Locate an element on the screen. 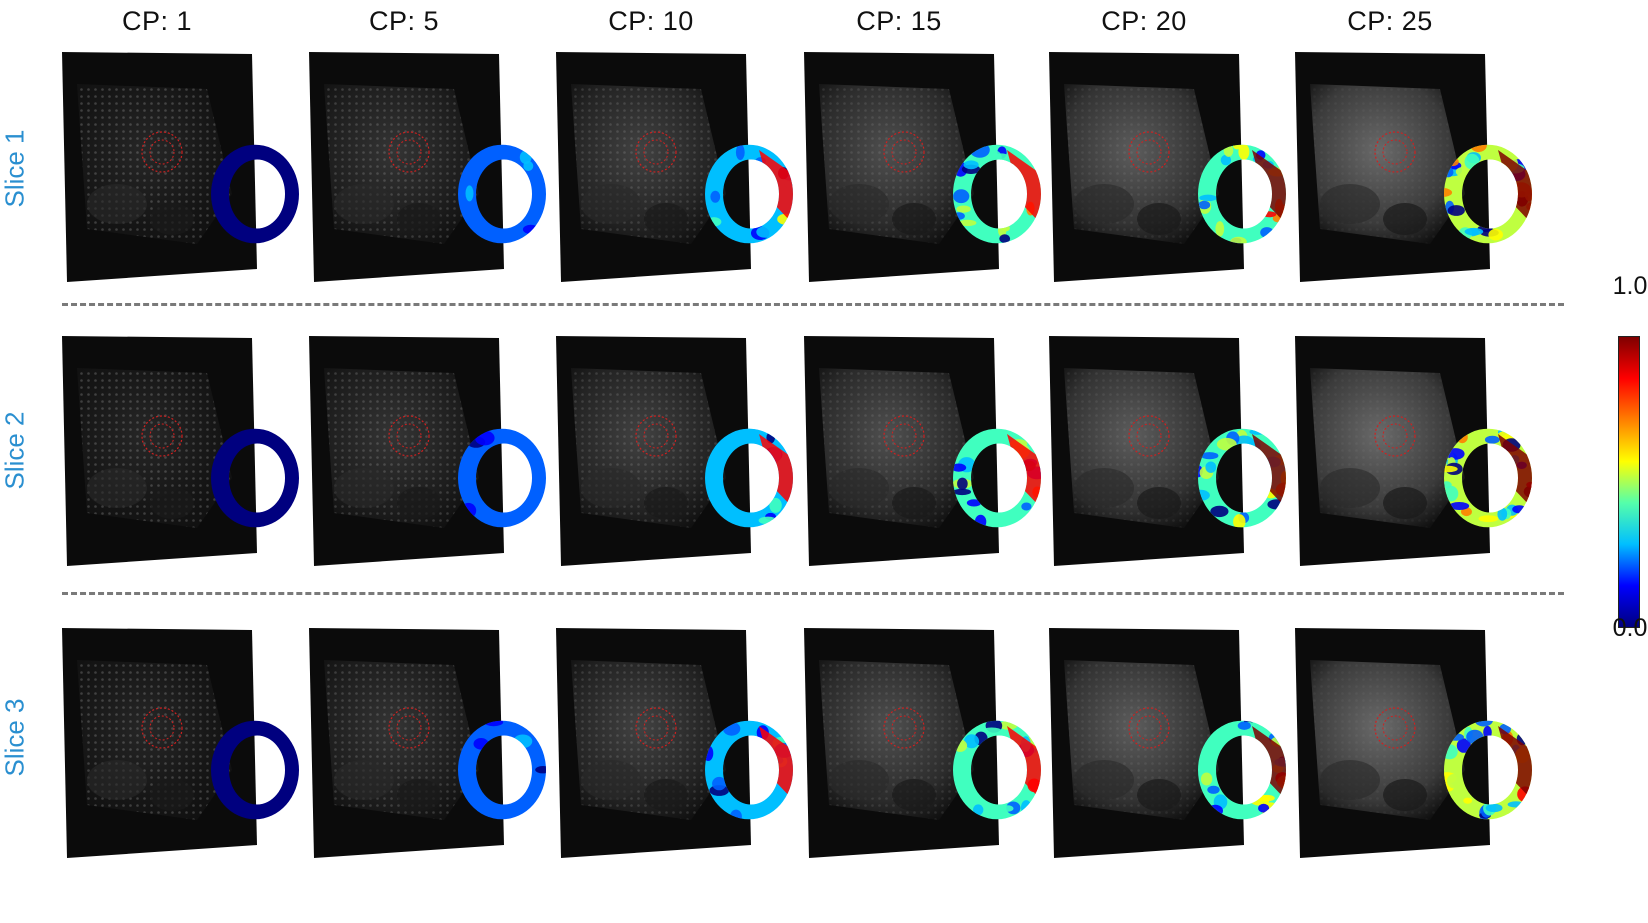  column-header-cp-10: CP: 10 is located at coordinates (651, 21).